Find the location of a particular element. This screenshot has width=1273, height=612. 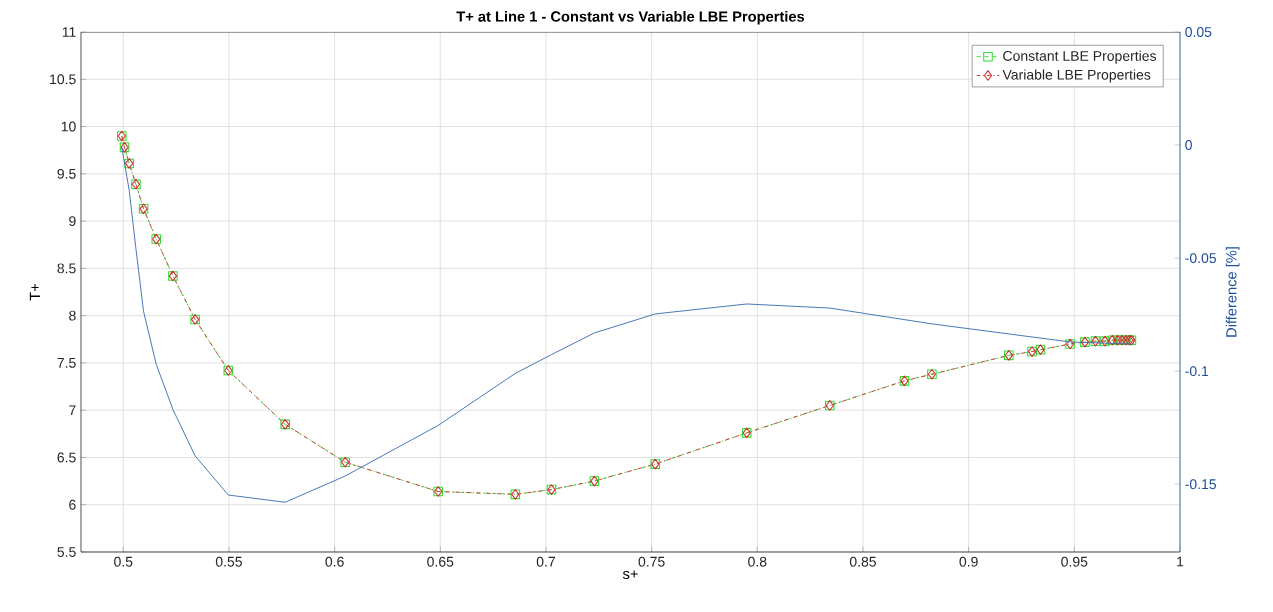

y2-axis-title: Difference [%] is located at coordinates (1232, 292).